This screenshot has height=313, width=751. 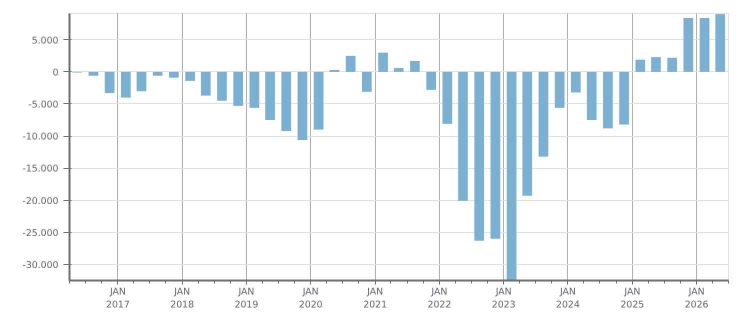 What do you see at coordinates (568, 298) in the screenshot?
I see `x-tick-label: JAN 2024` at bounding box center [568, 298].